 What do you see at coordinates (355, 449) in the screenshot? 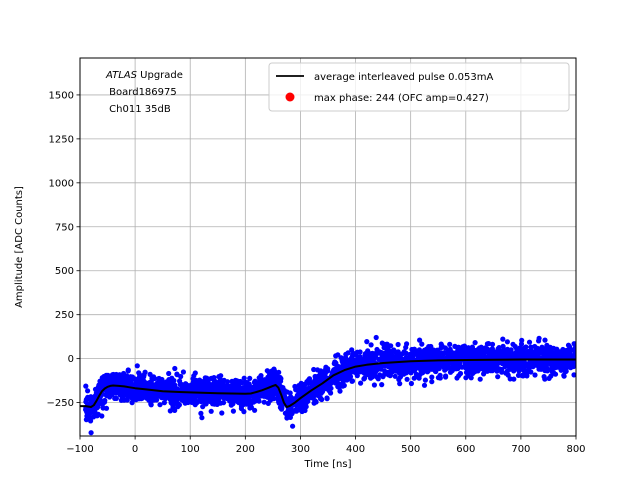
I see `x-tick-label: 400` at bounding box center [355, 449].